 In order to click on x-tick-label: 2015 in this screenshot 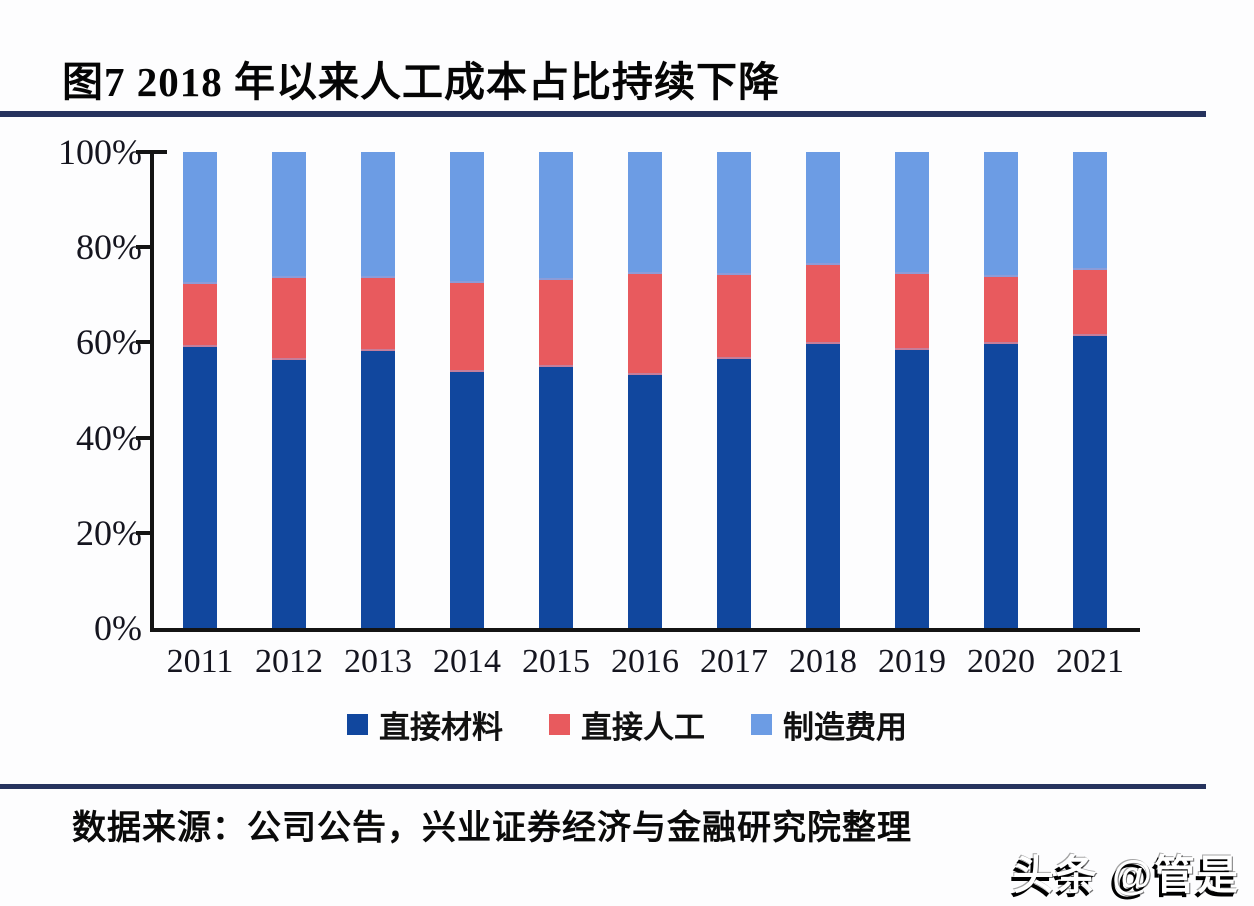, I will do `click(556, 661)`.